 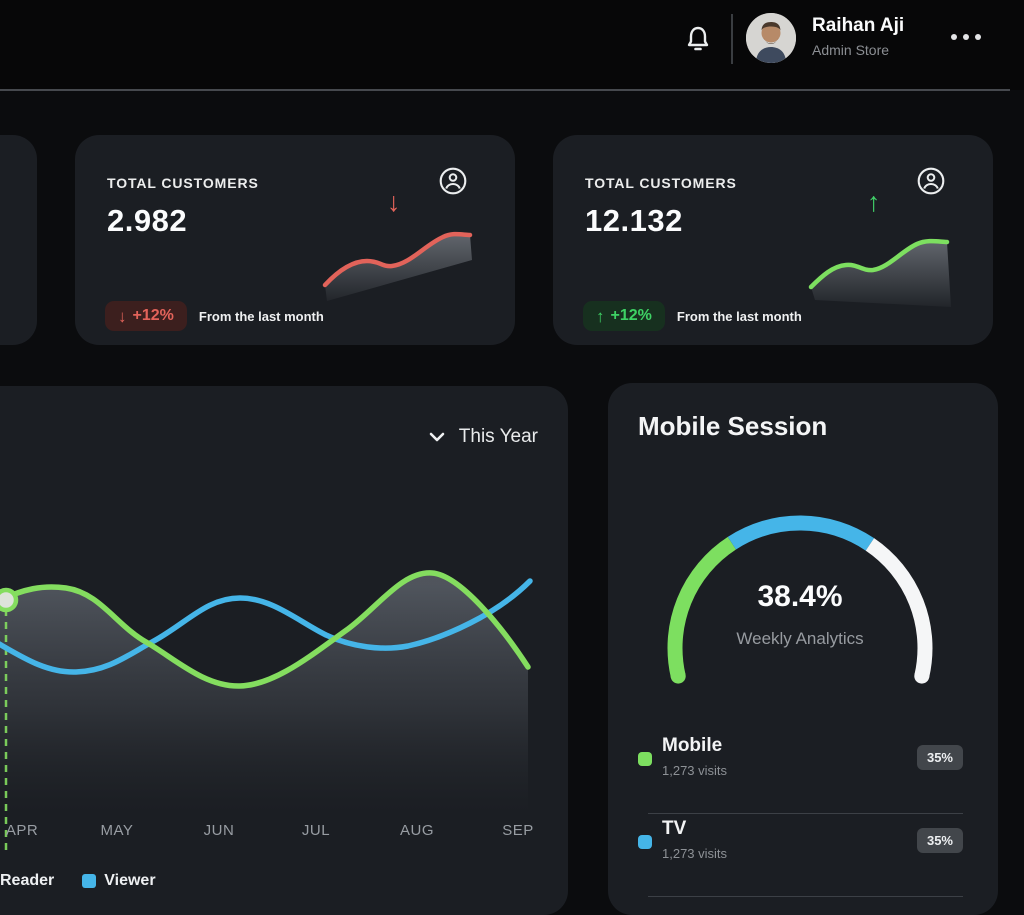 What do you see at coordinates (645, 759) in the screenshot?
I see `mobile-swatch` at bounding box center [645, 759].